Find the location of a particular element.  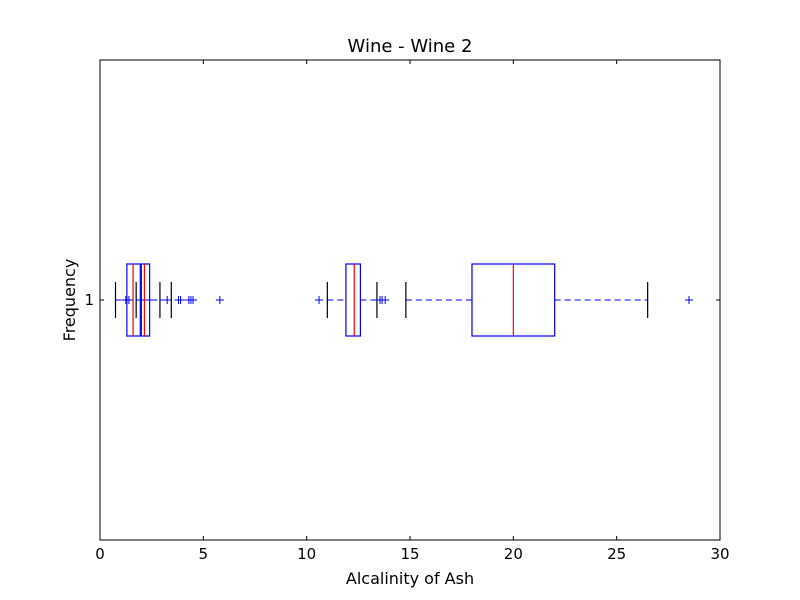

x-tick-label: 15 is located at coordinates (409, 554).